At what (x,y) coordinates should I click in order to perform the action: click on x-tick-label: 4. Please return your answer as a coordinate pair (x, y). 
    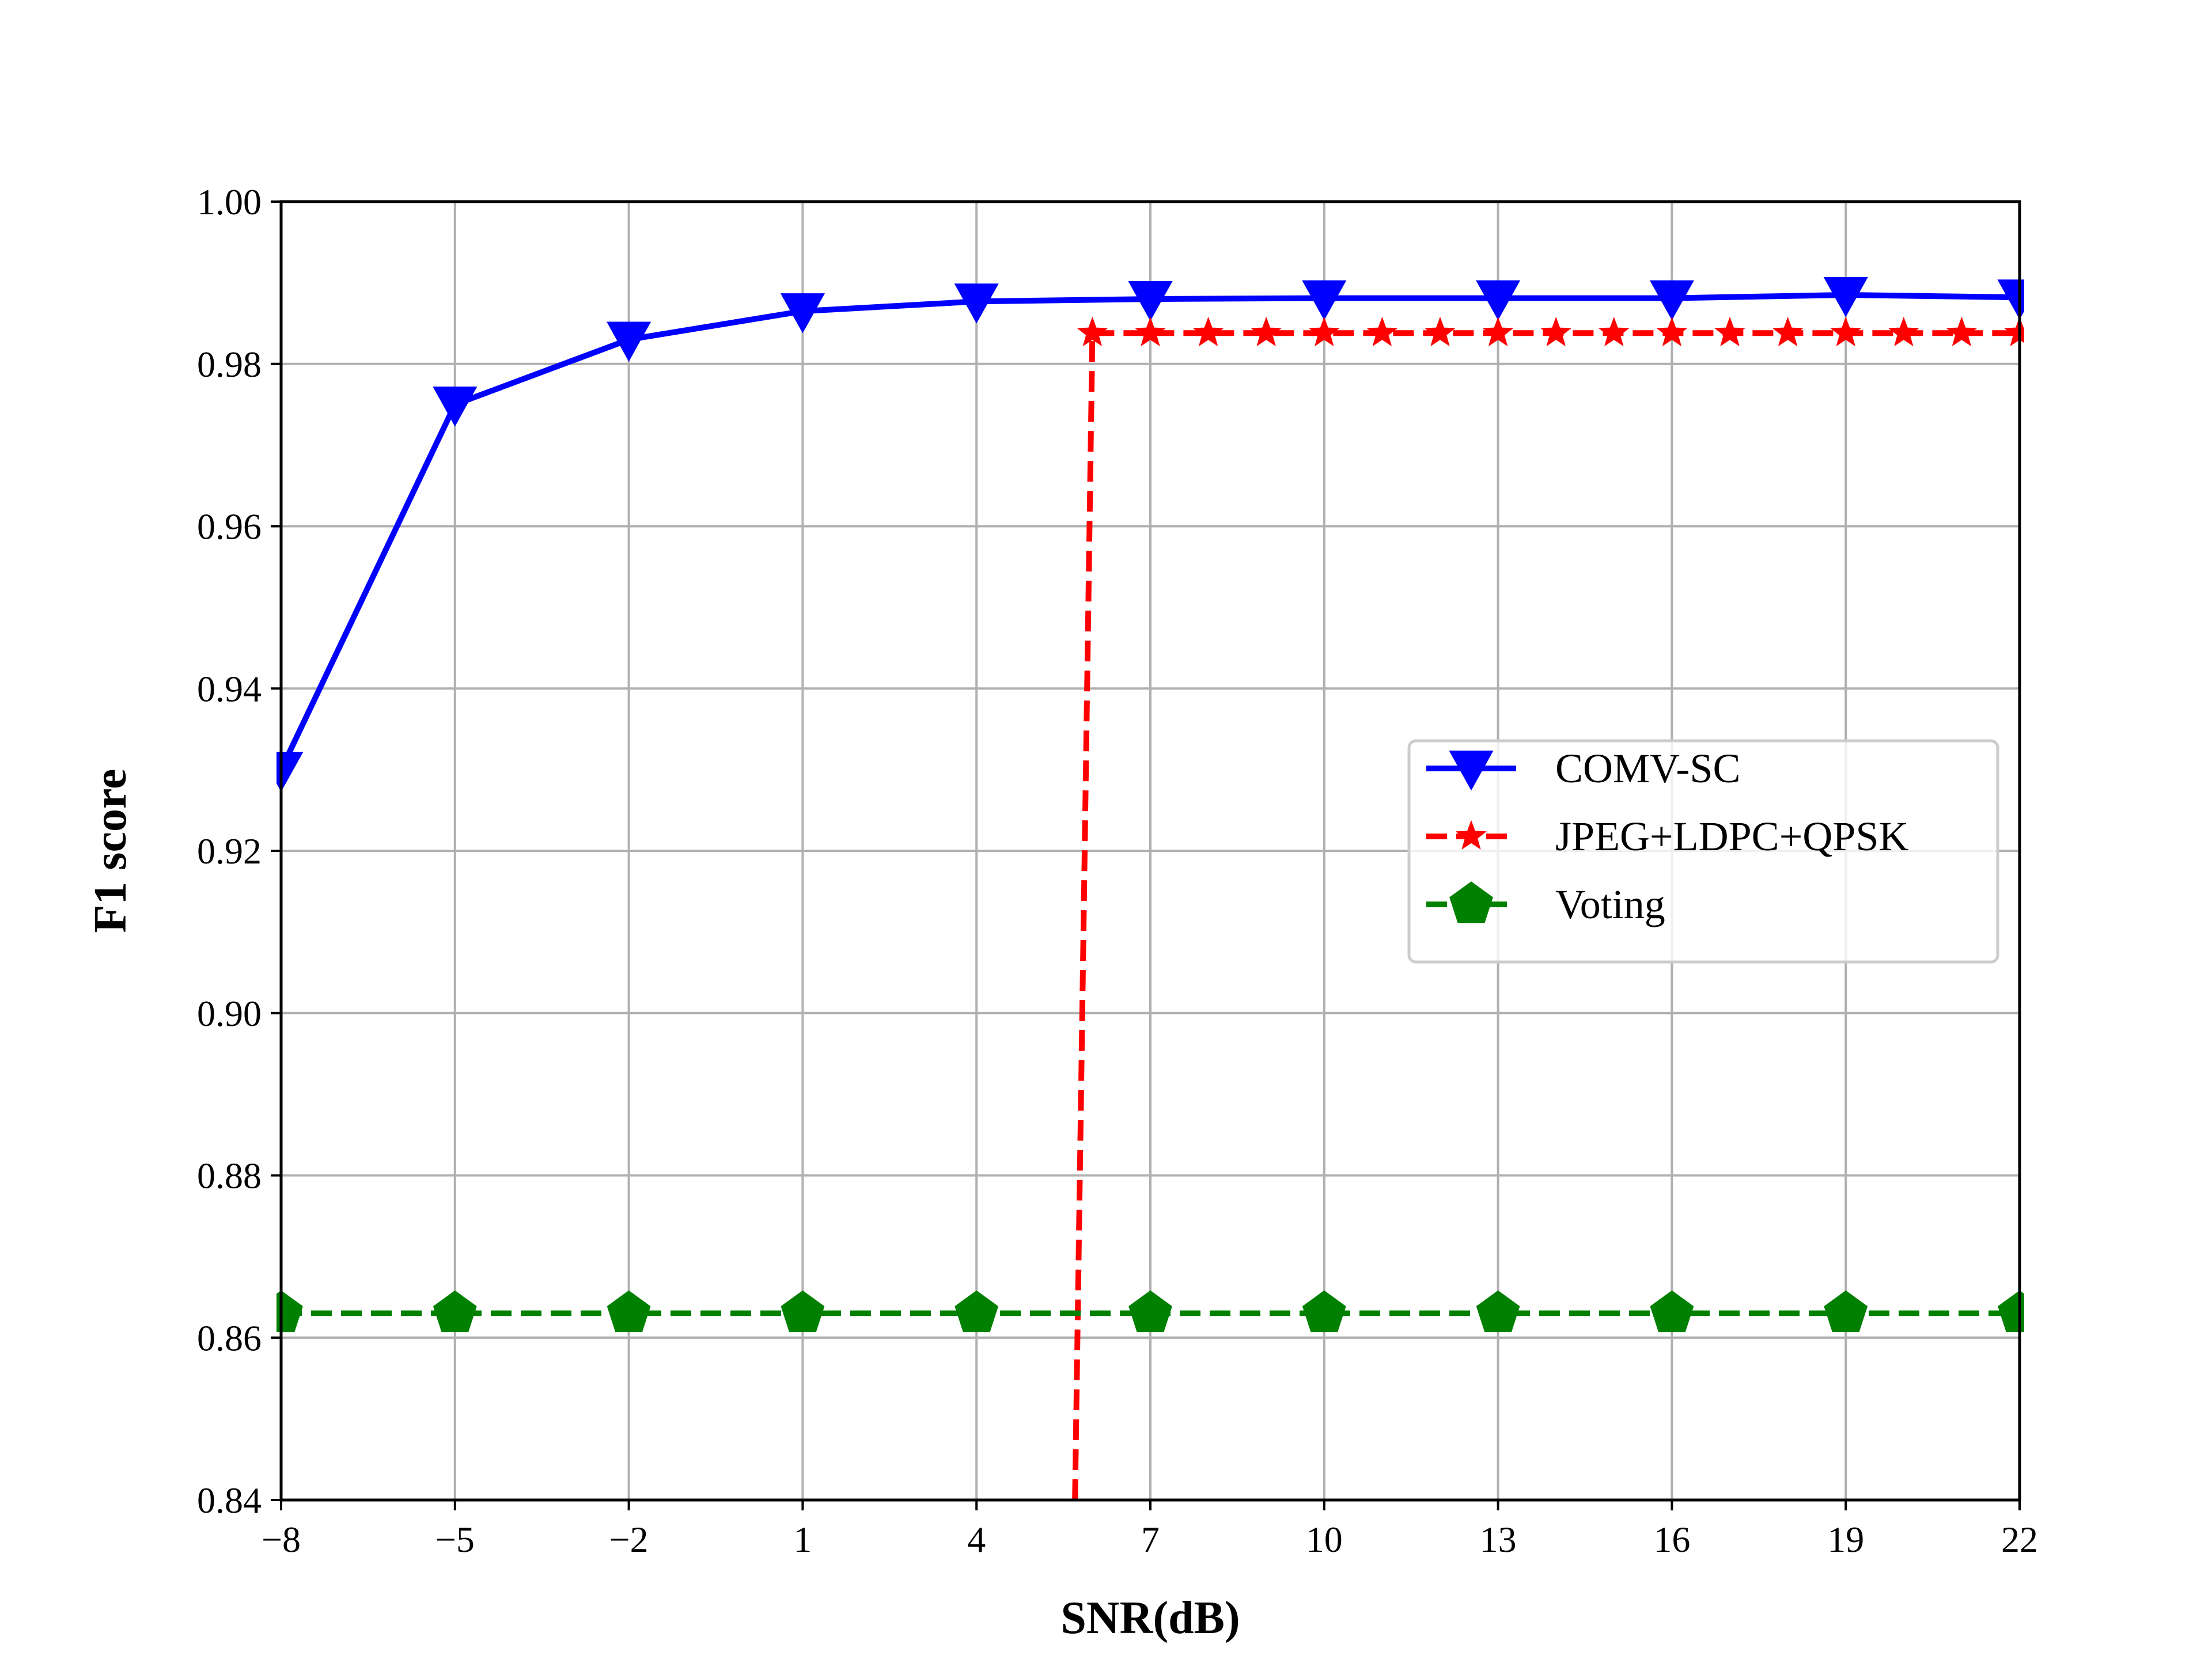
    Looking at the image, I should click on (976, 1539).